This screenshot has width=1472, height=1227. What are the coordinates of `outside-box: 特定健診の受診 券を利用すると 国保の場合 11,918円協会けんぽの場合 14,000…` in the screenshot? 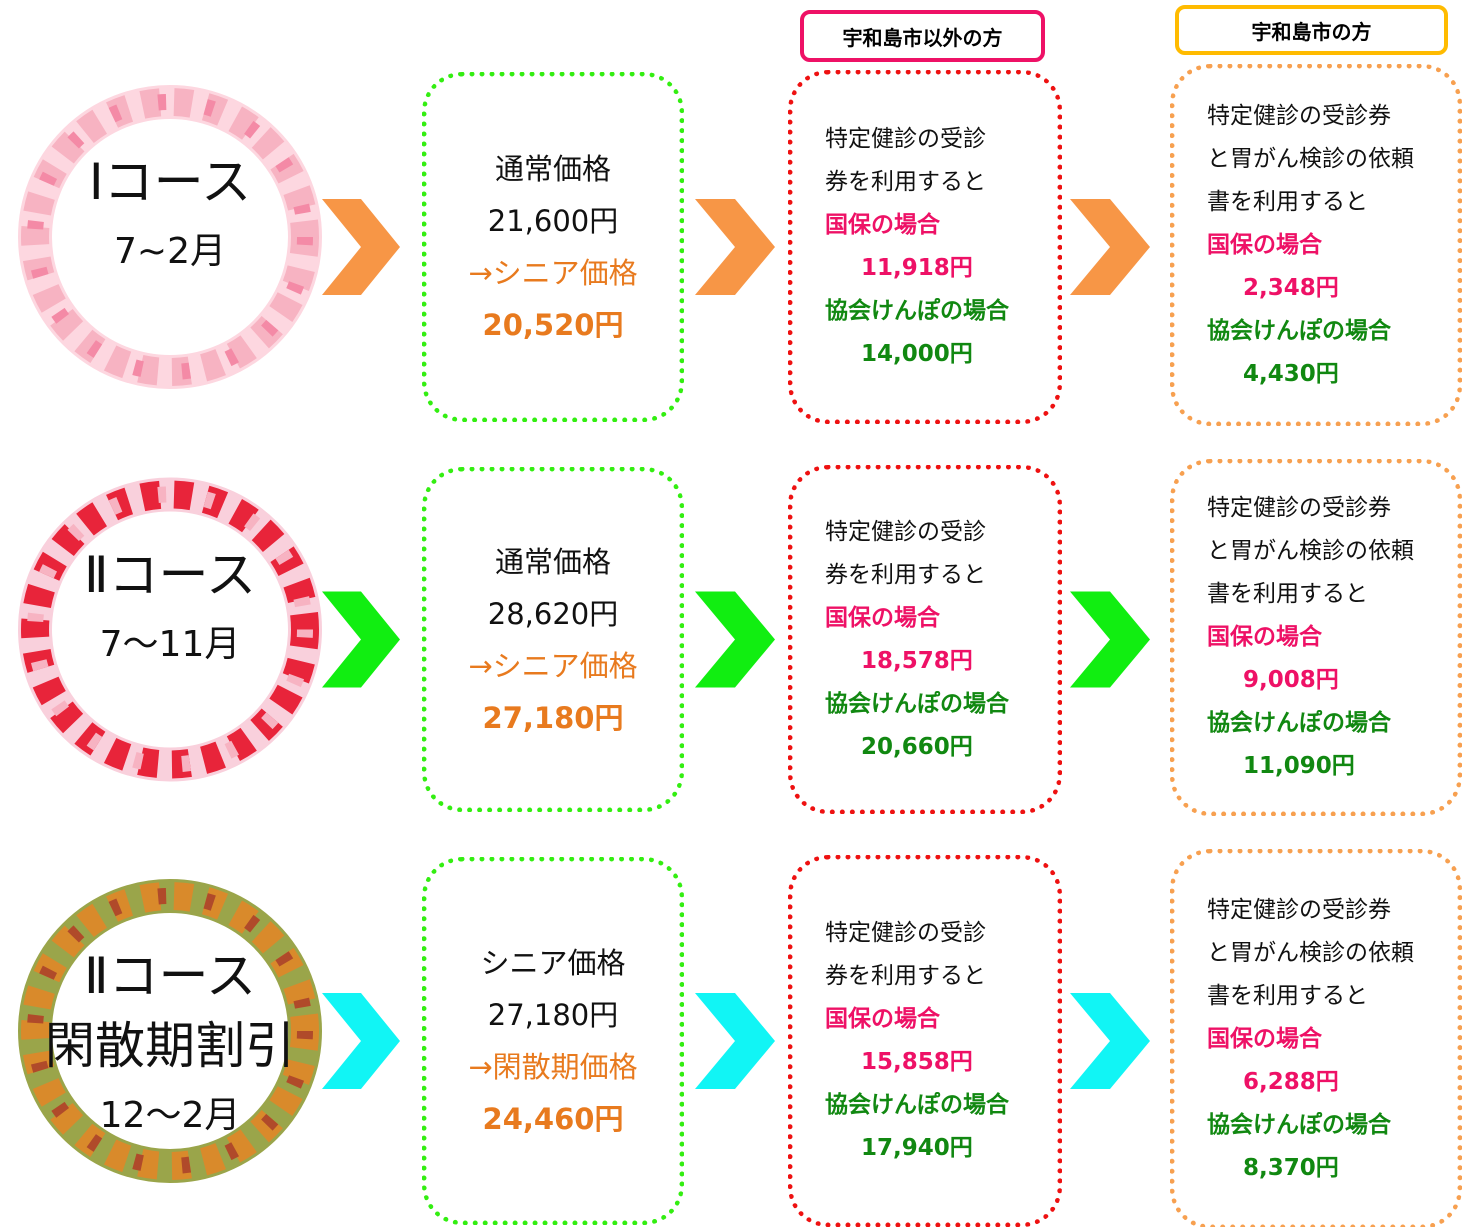 It's located at (925, 247).